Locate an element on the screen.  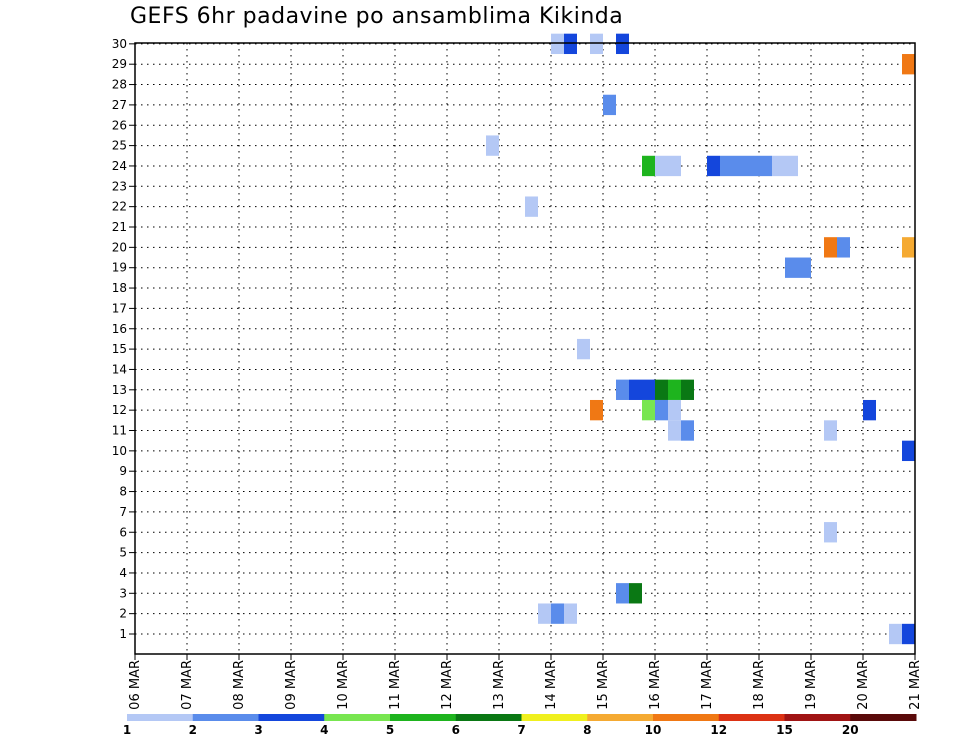
legend-label: 5 is located at coordinates (390, 730).